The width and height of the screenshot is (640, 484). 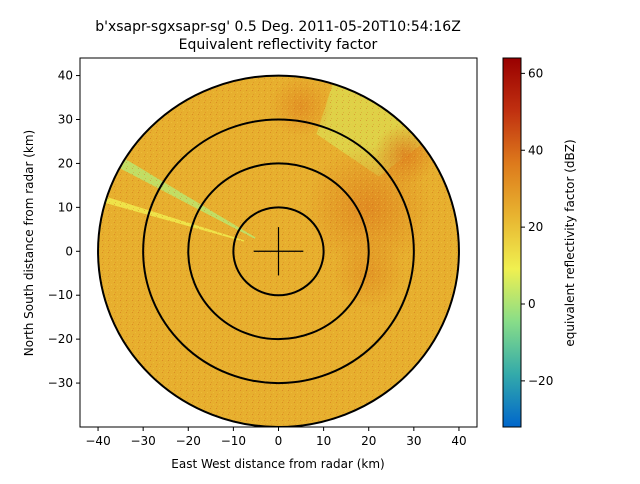 I want to click on y-axis-ticks: −30 −20 −10 0 10 20 30 40, so click(x=64, y=229).